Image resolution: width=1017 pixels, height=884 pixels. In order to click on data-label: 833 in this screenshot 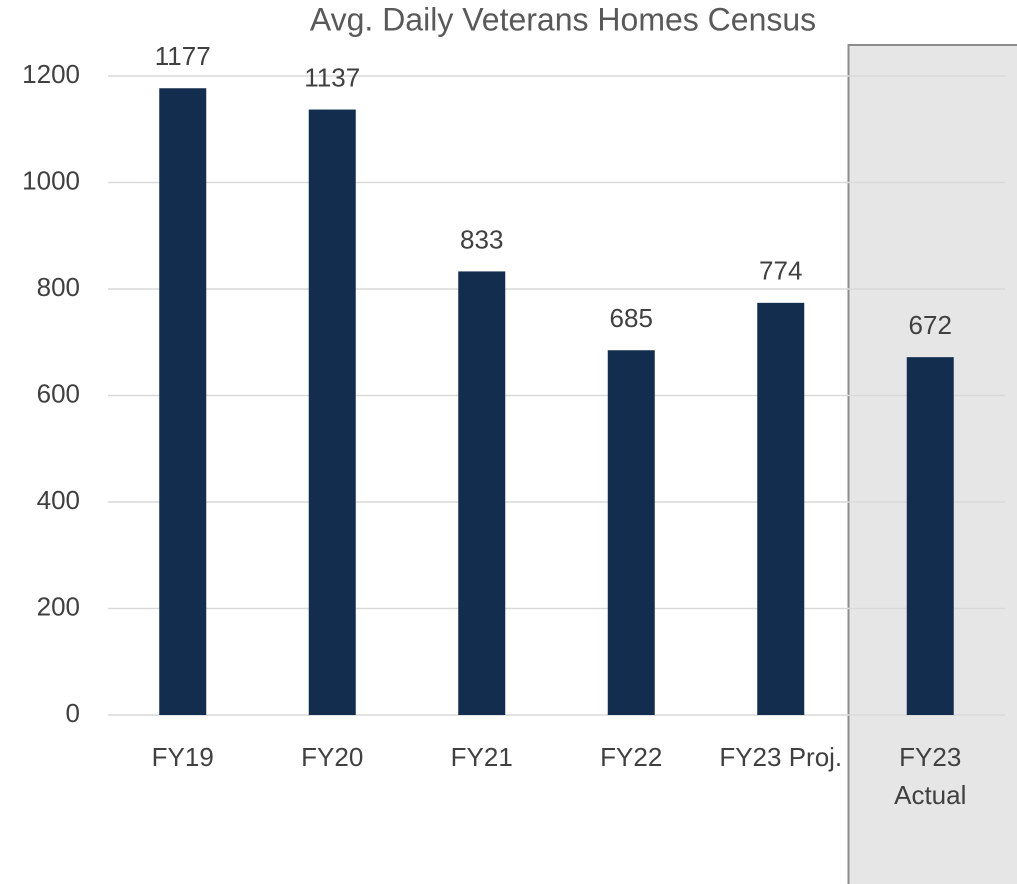, I will do `click(481, 239)`.